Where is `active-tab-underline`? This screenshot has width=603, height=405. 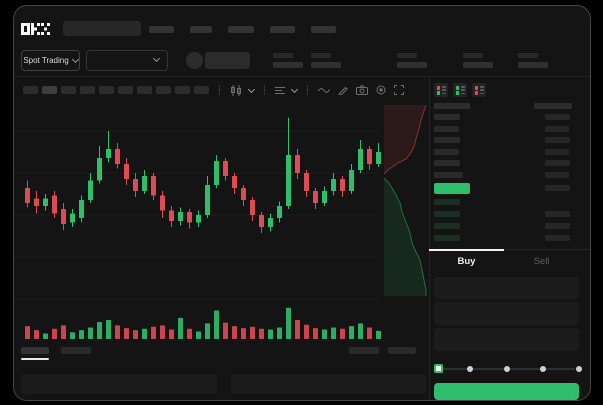 active-tab-underline is located at coordinates (35, 359).